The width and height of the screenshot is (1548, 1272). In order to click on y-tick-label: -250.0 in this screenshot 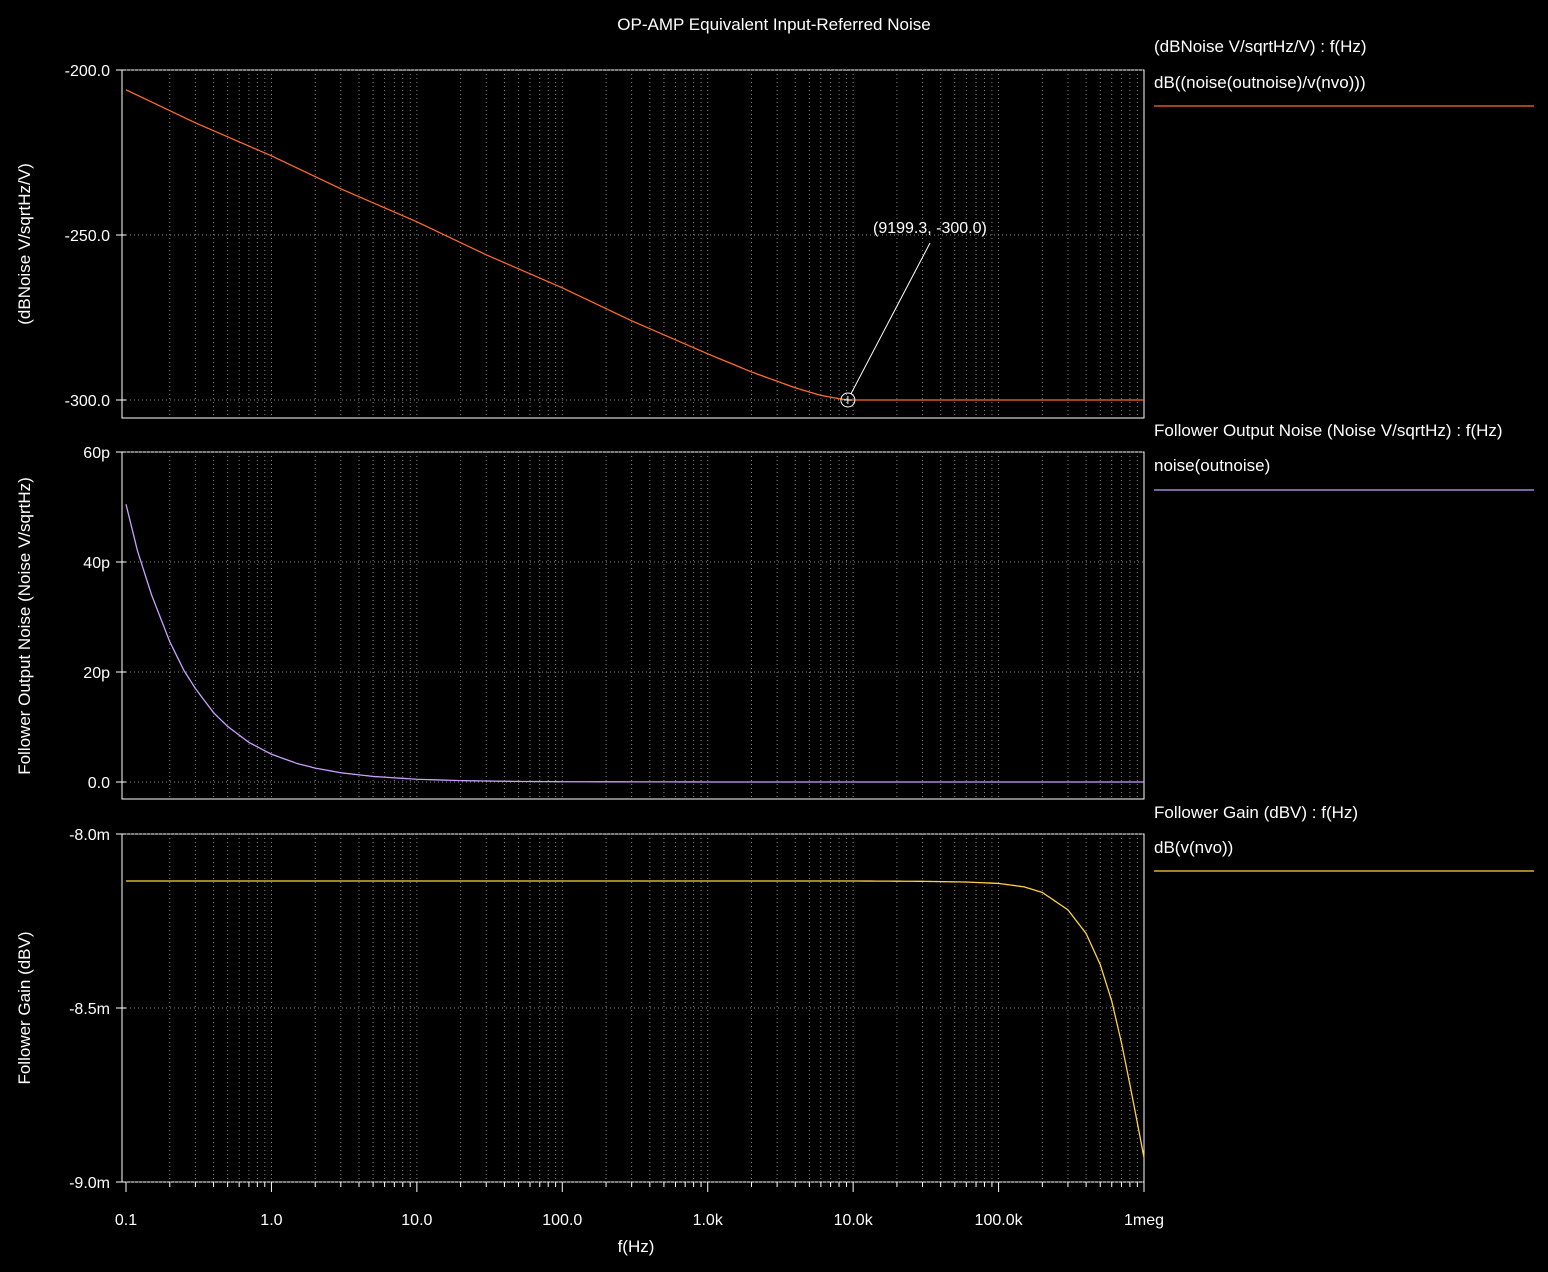, I will do `click(87, 236)`.